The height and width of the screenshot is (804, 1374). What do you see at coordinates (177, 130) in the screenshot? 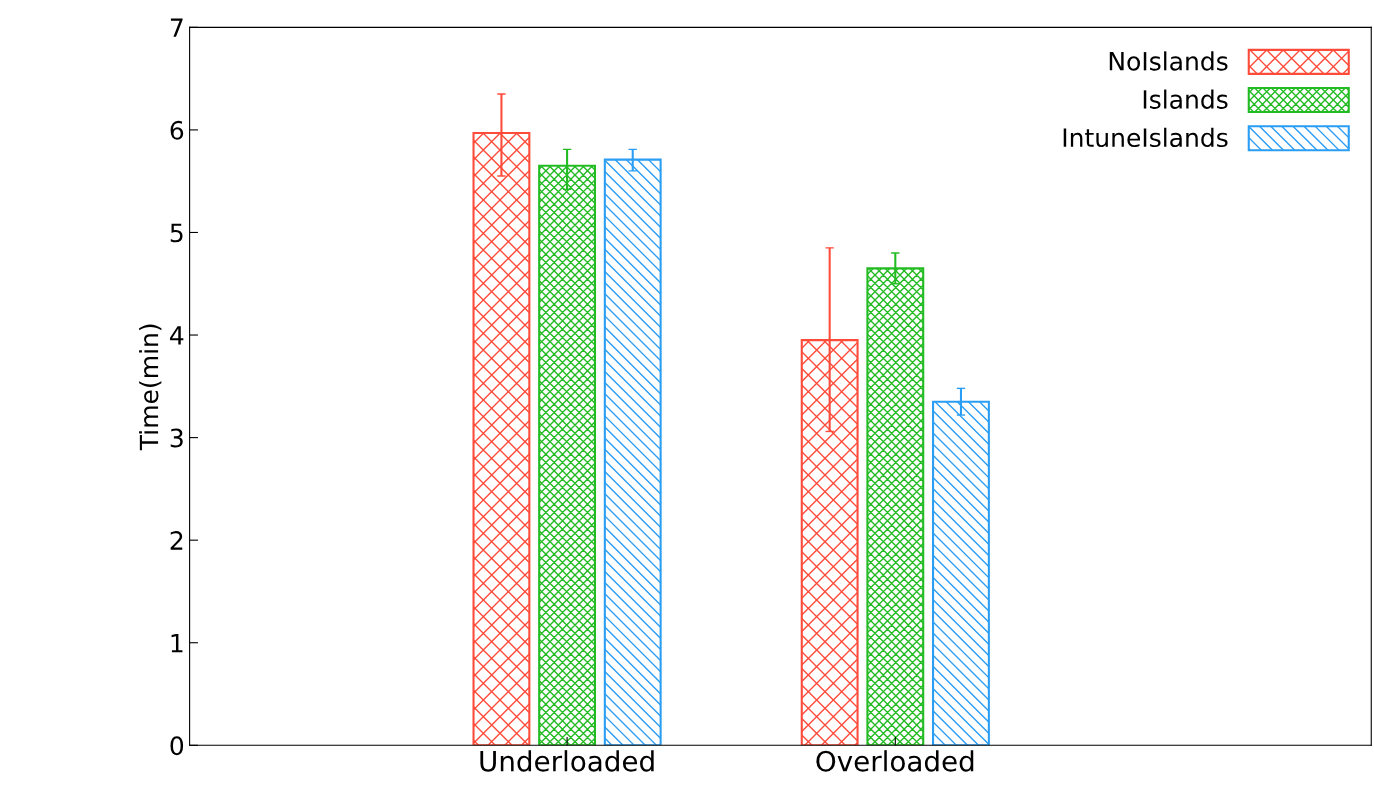
I see `y-tick-label: 6` at bounding box center [177, 130].